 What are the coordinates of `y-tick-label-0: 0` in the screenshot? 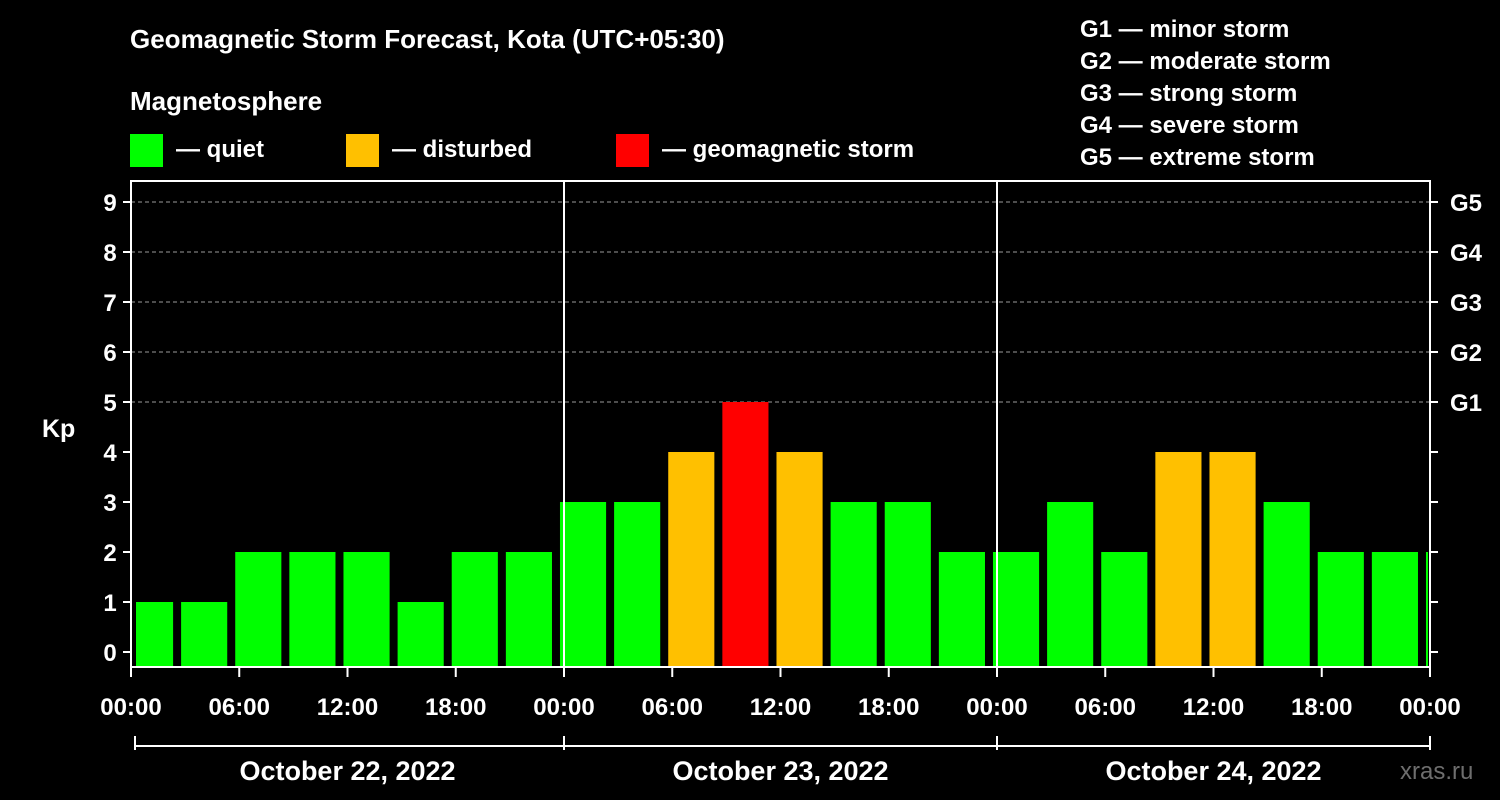 It's located at (109, 653).